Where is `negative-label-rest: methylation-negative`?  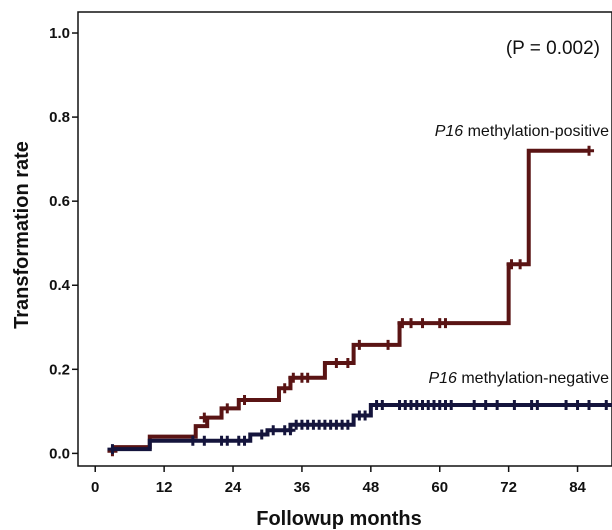
negative-label-rest: methylation-negative is located at coordinates (533, 378).